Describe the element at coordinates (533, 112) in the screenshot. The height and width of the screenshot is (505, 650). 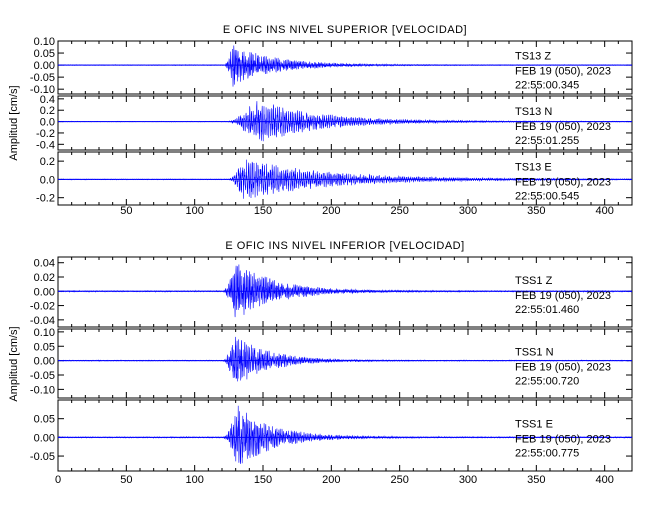
I see `station-label: TS13 N` at that location.